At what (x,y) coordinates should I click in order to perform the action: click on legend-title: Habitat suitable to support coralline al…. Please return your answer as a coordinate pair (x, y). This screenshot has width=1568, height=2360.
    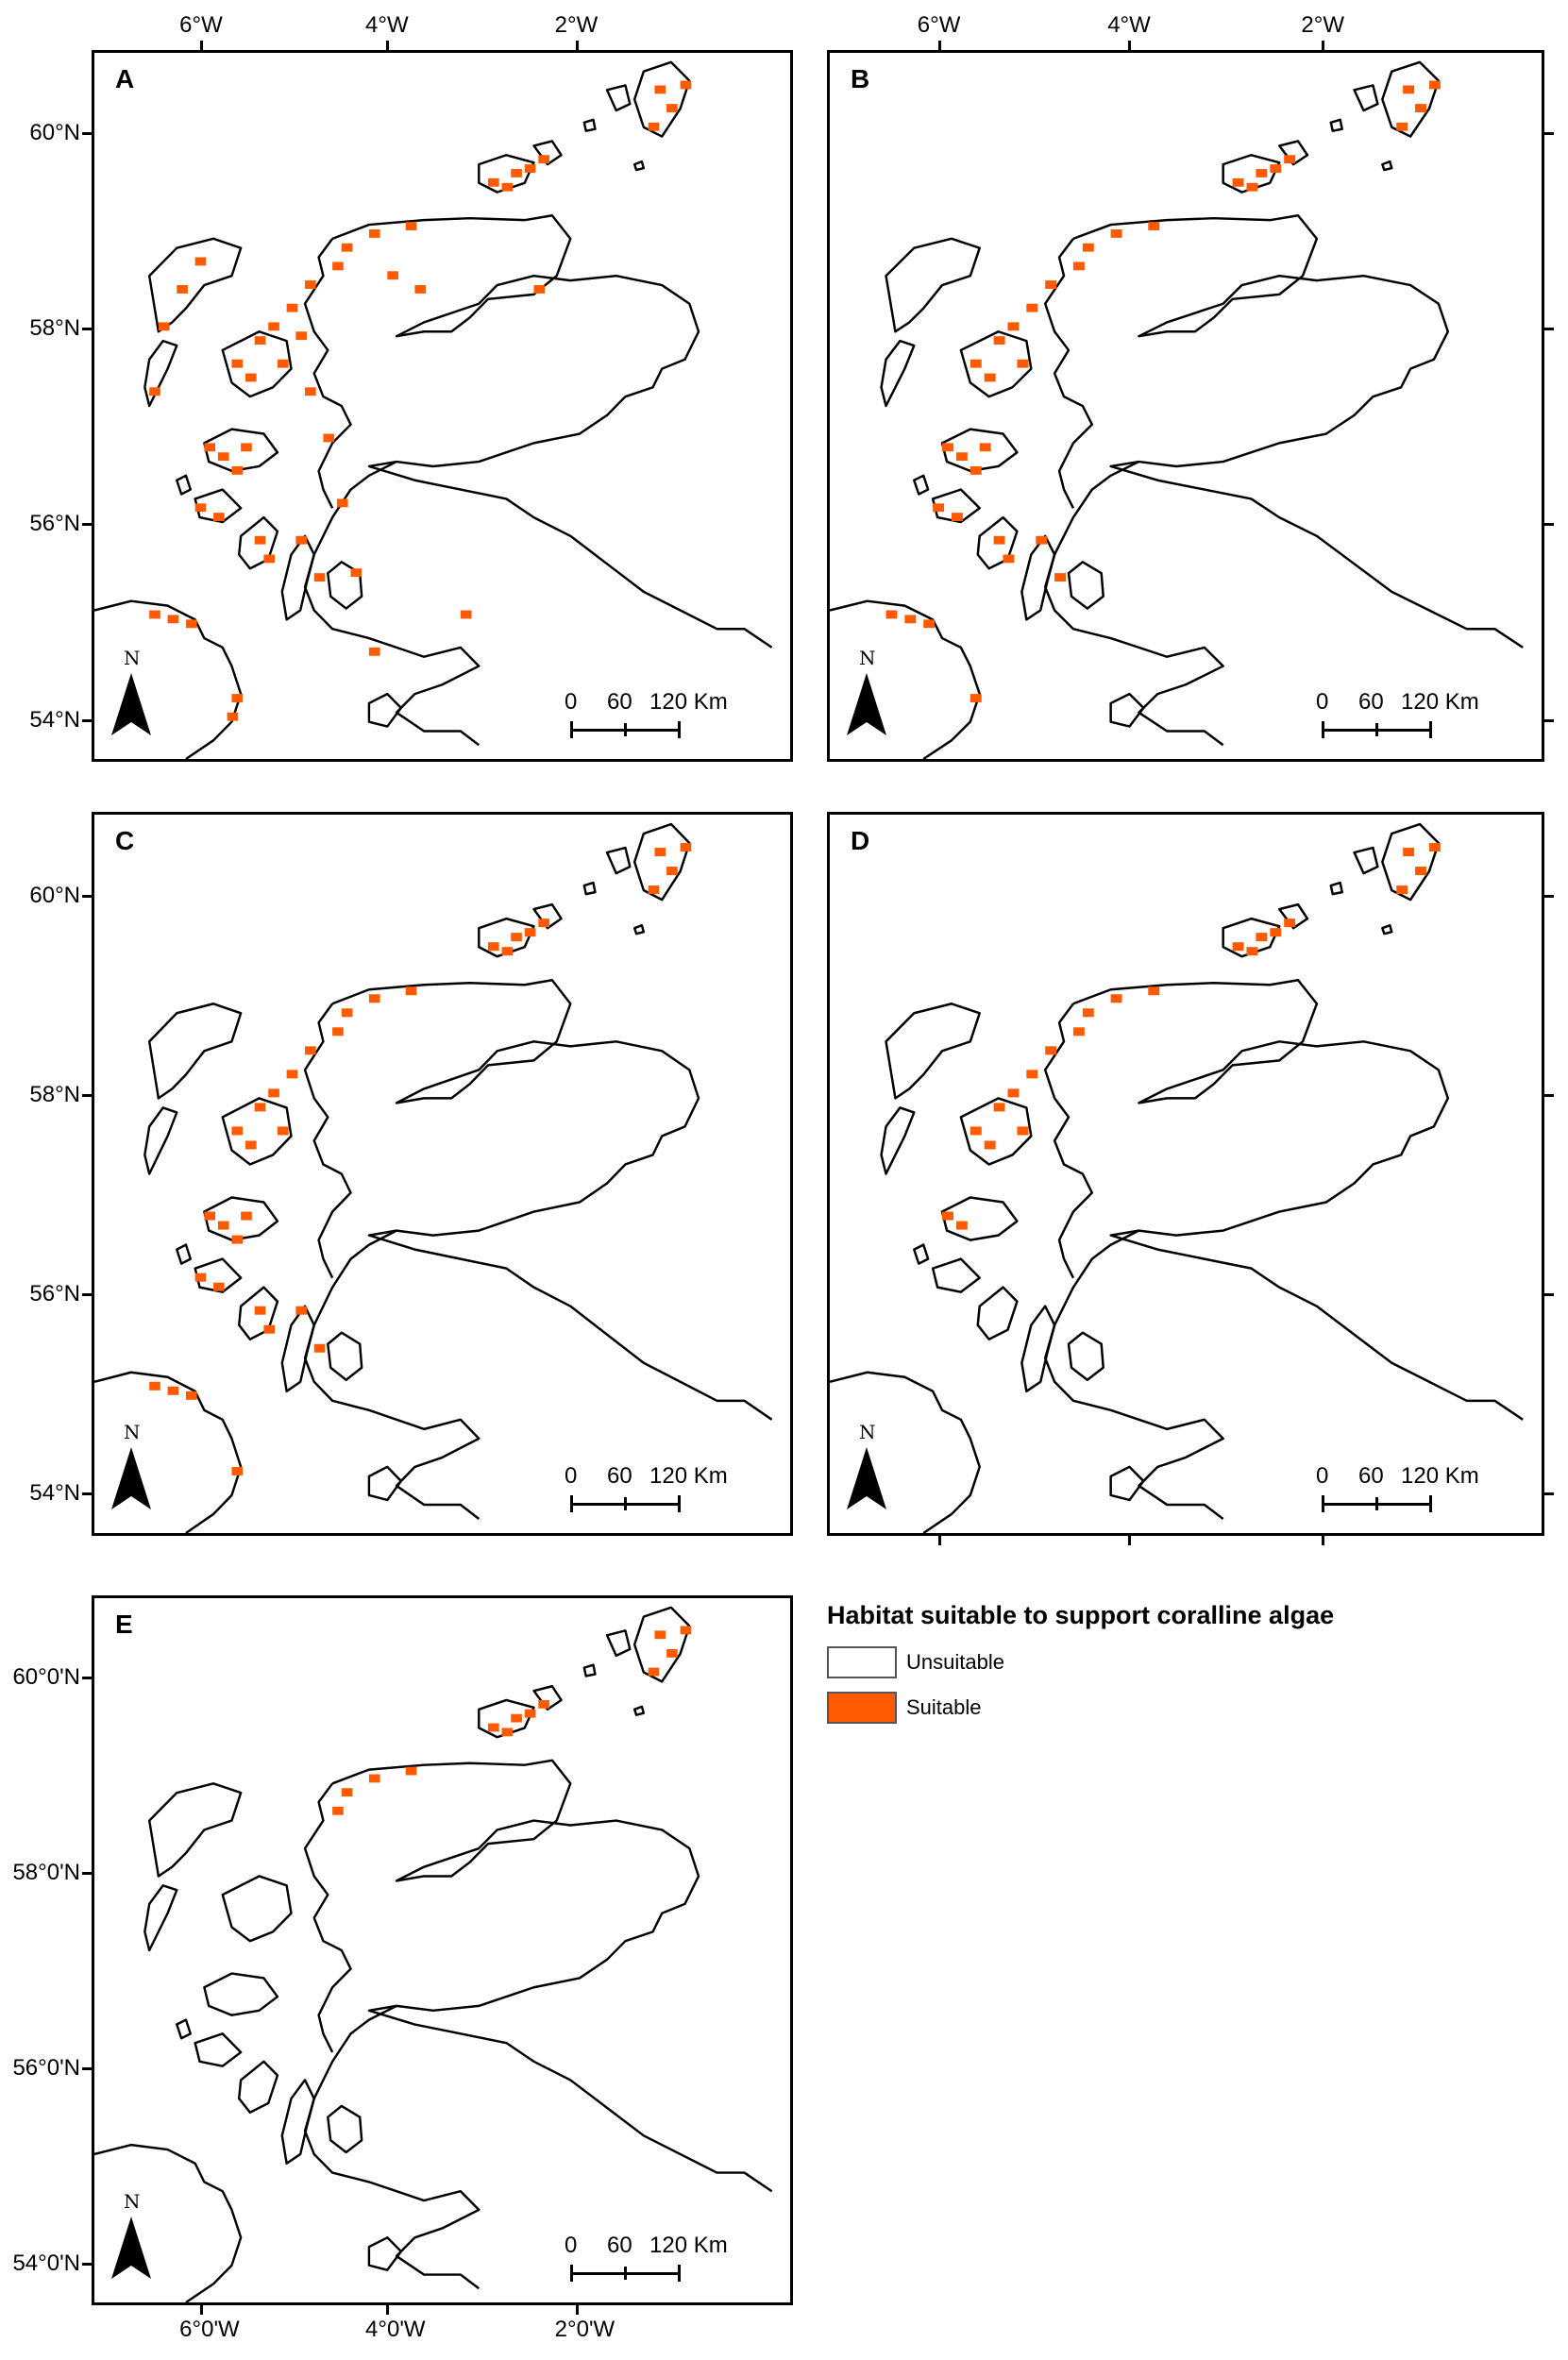
    Looking at the image, I should click on (1081, 1615).